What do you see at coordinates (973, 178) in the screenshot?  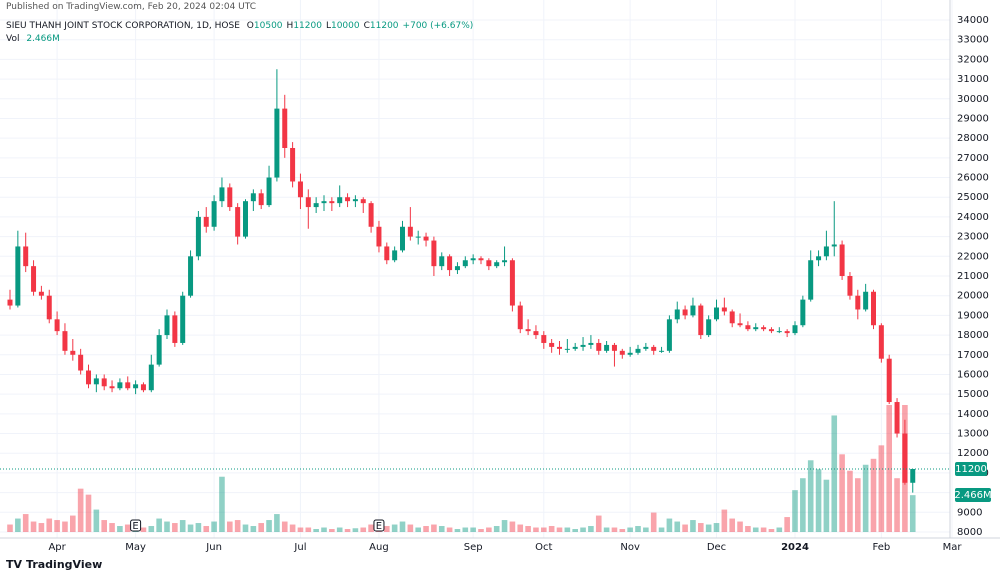 I see `y-tick-label: 26000` at bounding box center [973, 178].